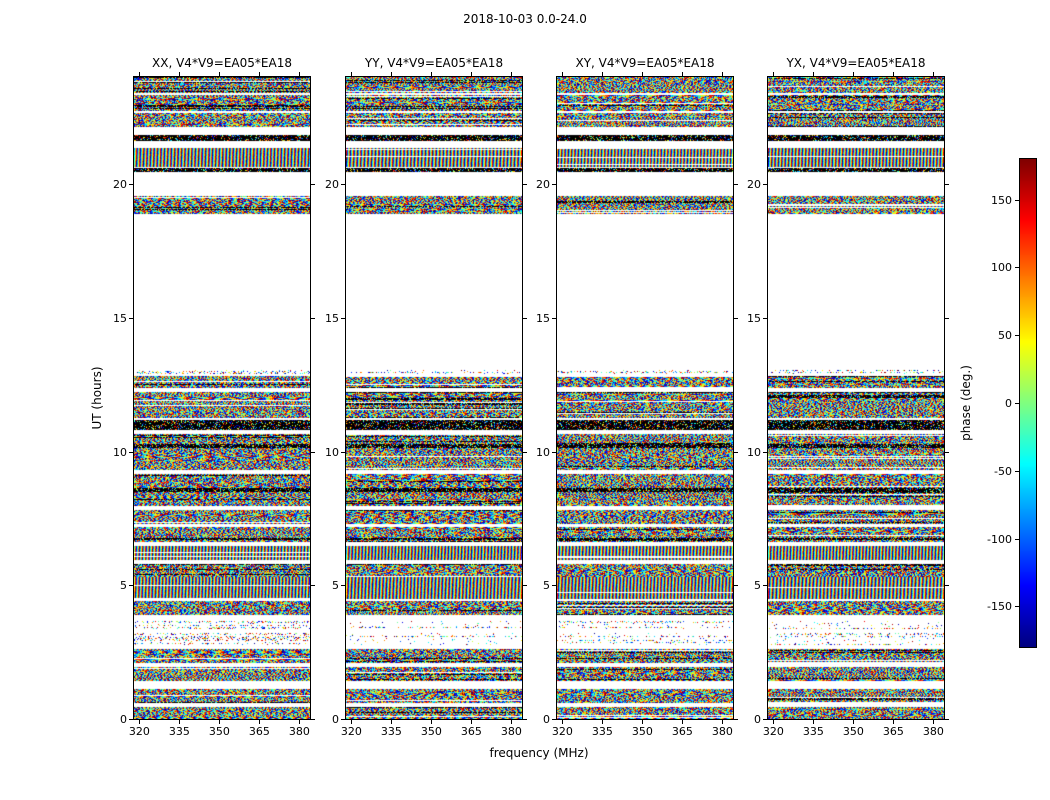 This screenshot has height=800, width=1050. Describe the element at coordinates (1005, 336) in the screenshot. I see `colorbar-tick-label: 50` at that location.